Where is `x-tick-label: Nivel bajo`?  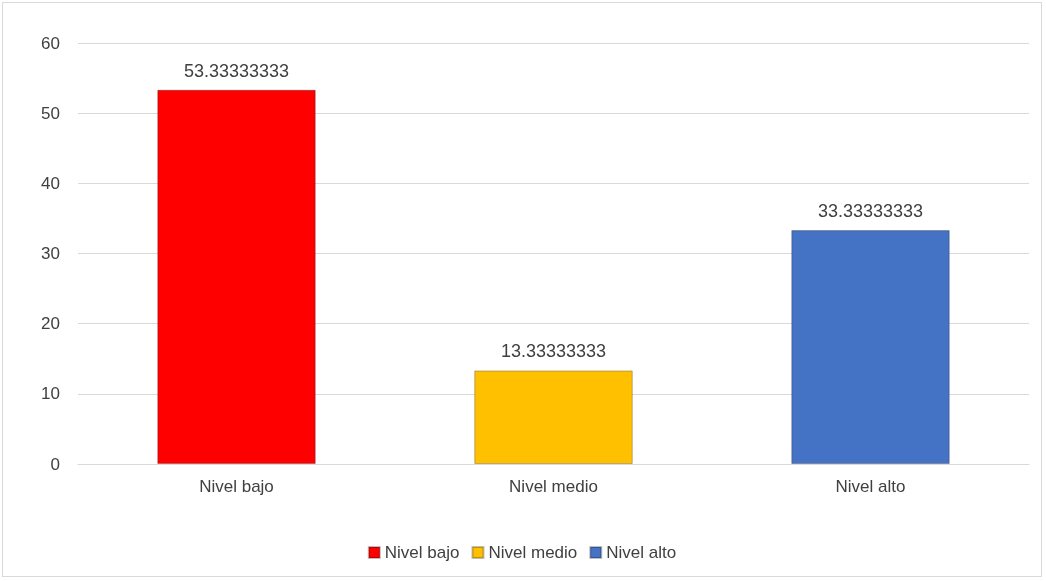
x-tick-label: Nivel bajo is located at coordinates (236, 486).